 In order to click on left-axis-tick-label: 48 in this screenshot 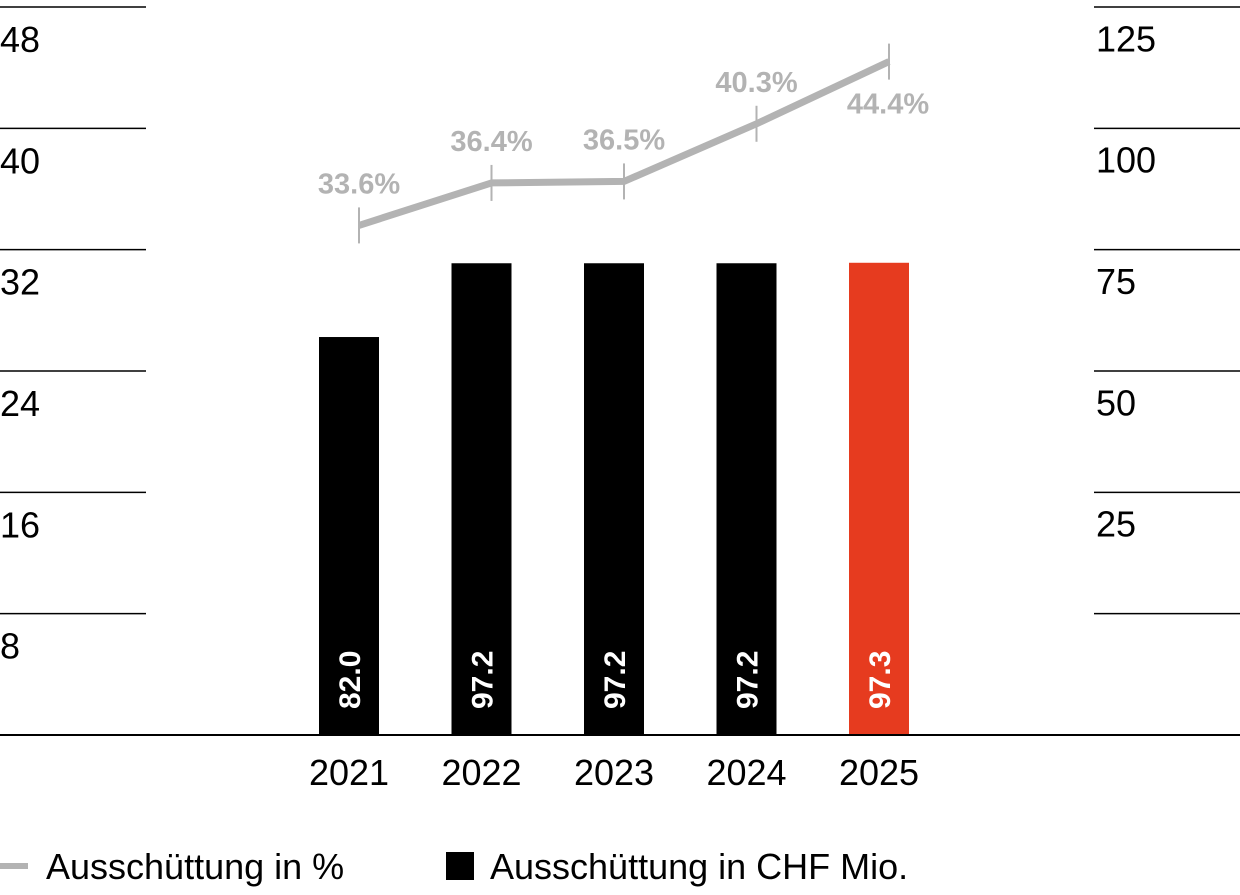, I will do `click(20, 39)`.